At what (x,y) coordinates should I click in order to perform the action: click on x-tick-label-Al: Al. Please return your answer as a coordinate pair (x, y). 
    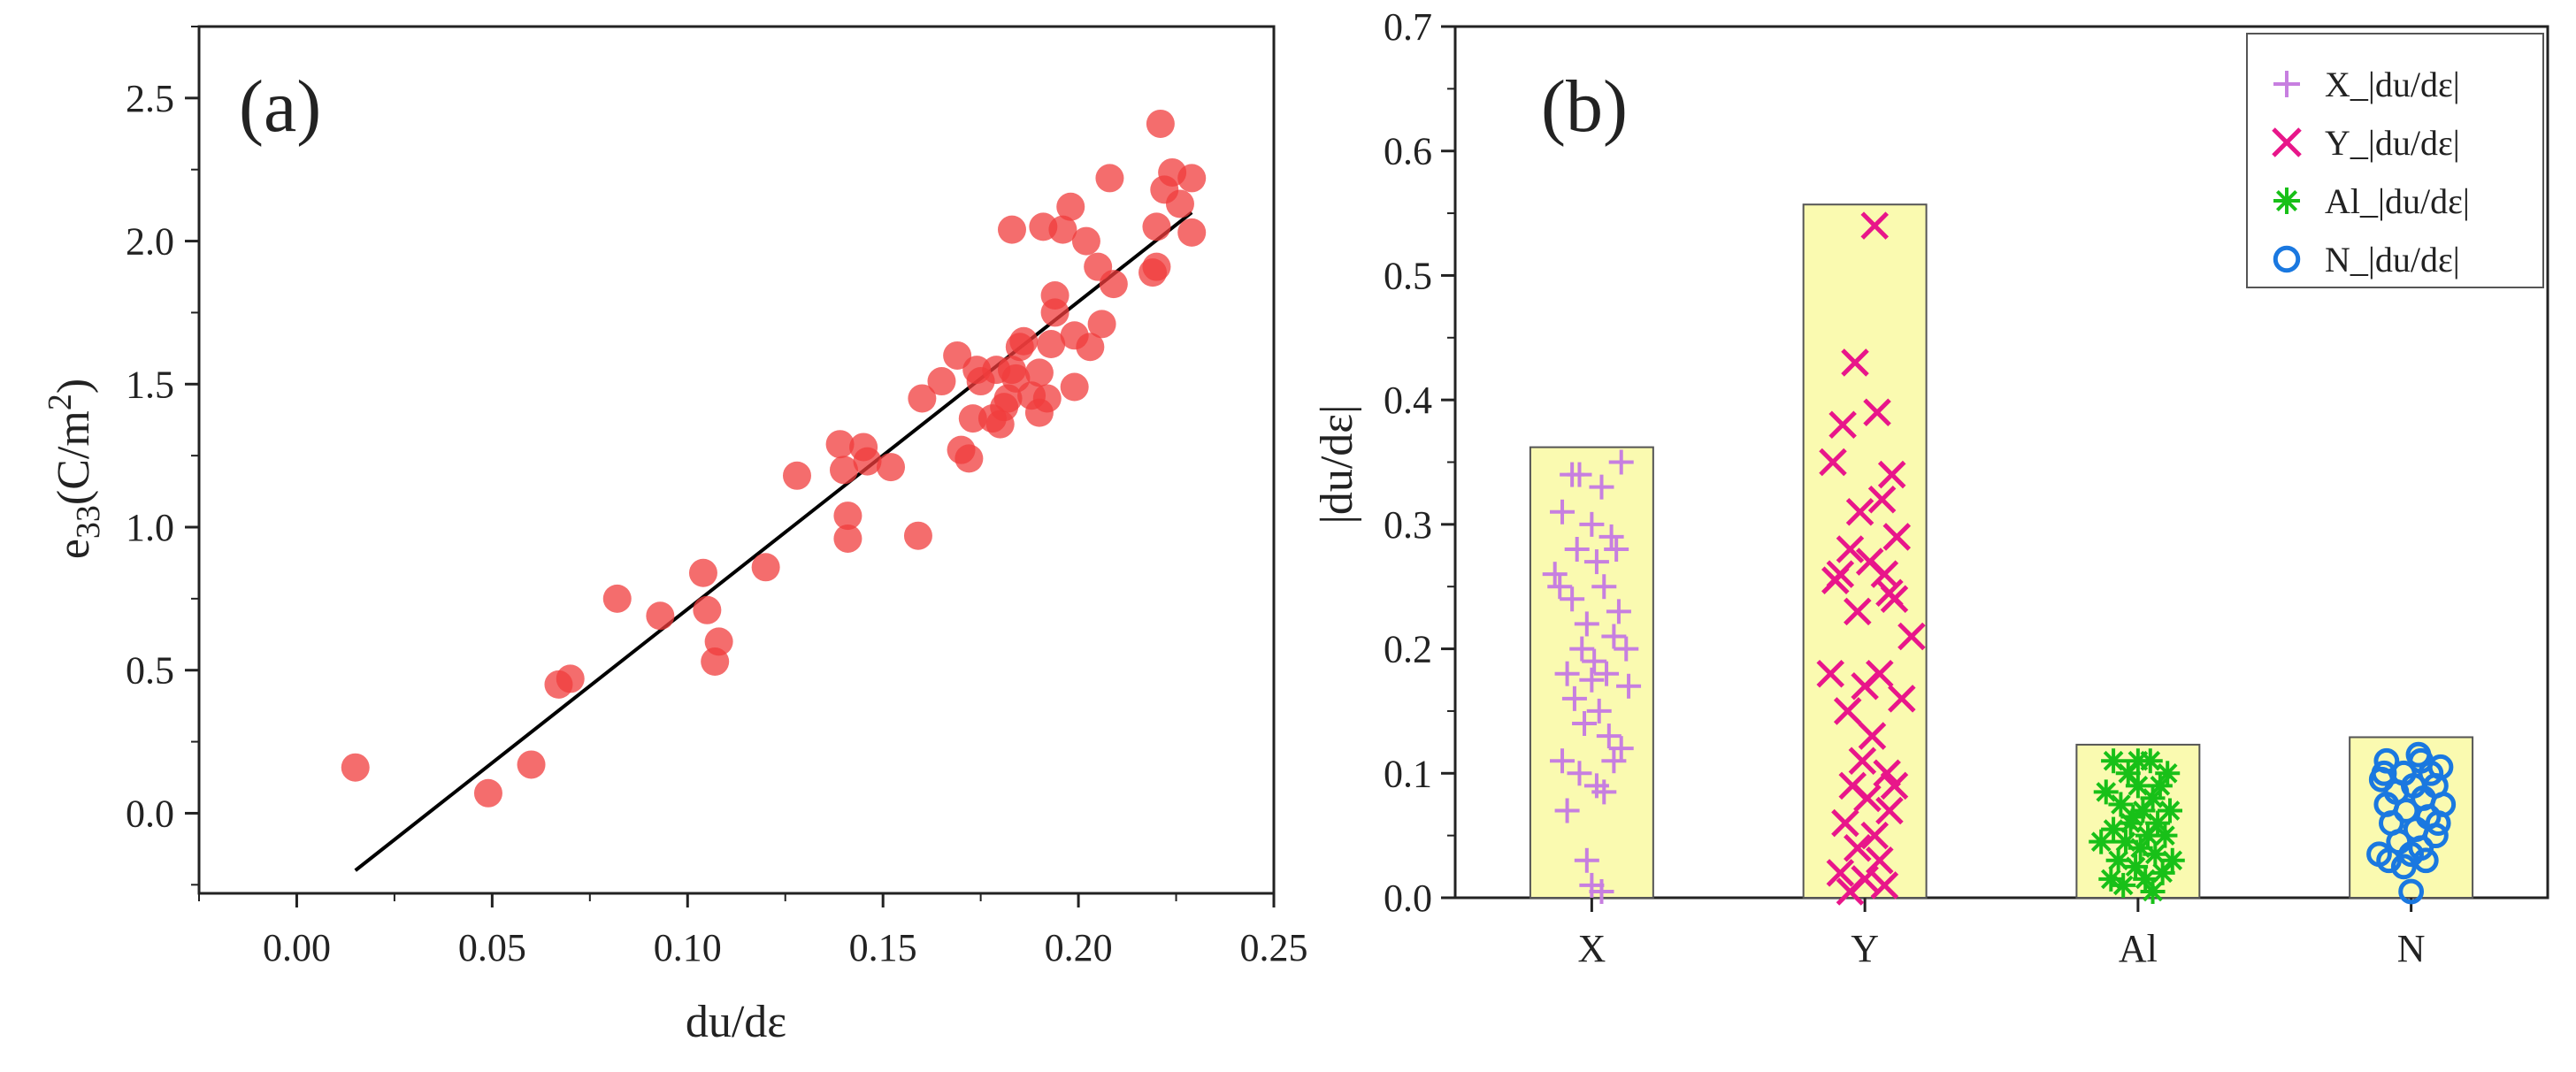
    Looking at the image, I should click on (2138, 949).